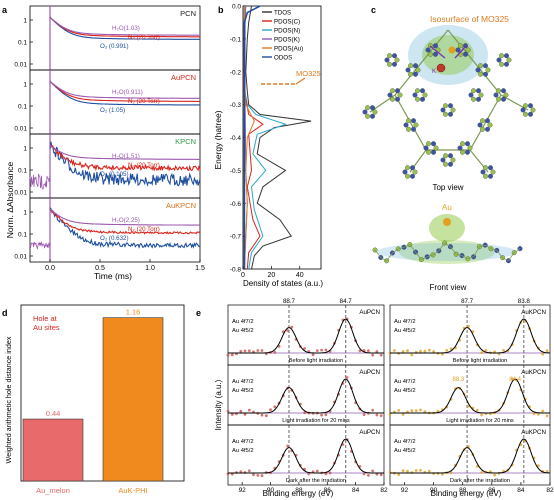  Describe the element at coordinates (236, 237) in the screenshot. I see `ytick-label: -0.7` at that location.